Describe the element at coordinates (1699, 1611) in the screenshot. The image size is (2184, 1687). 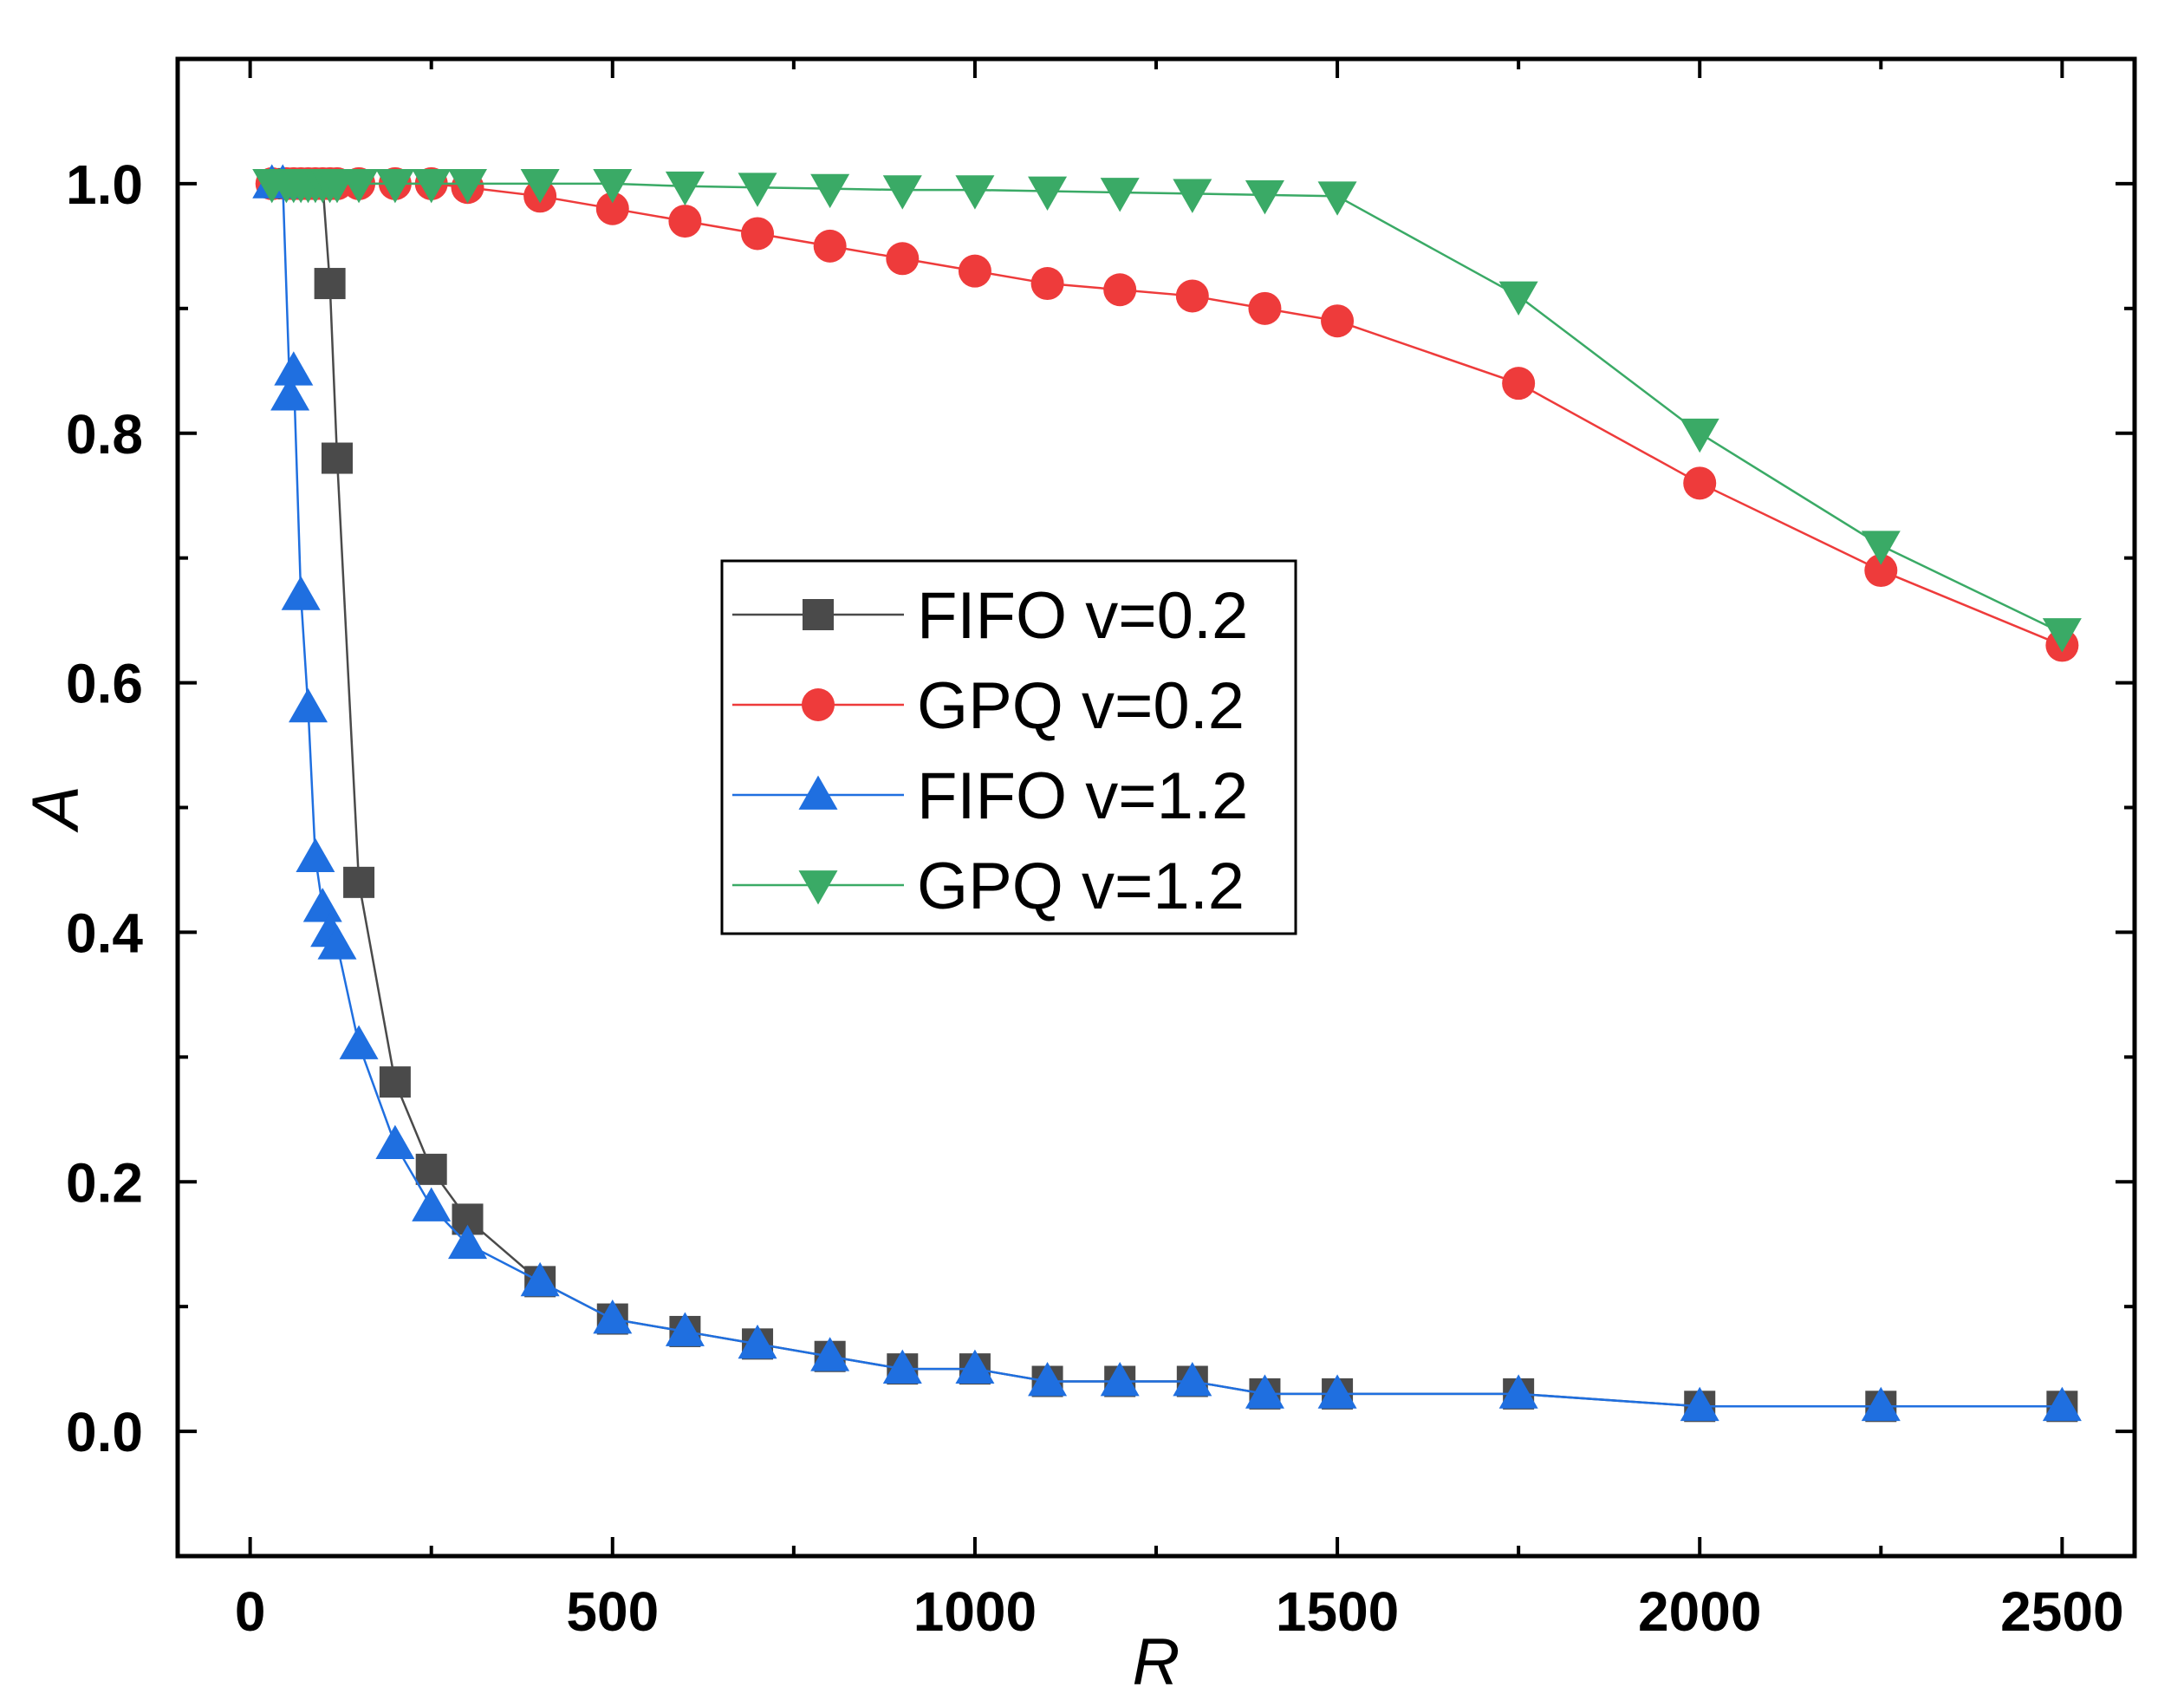
I see `x-tick-label: 2000` at that location.